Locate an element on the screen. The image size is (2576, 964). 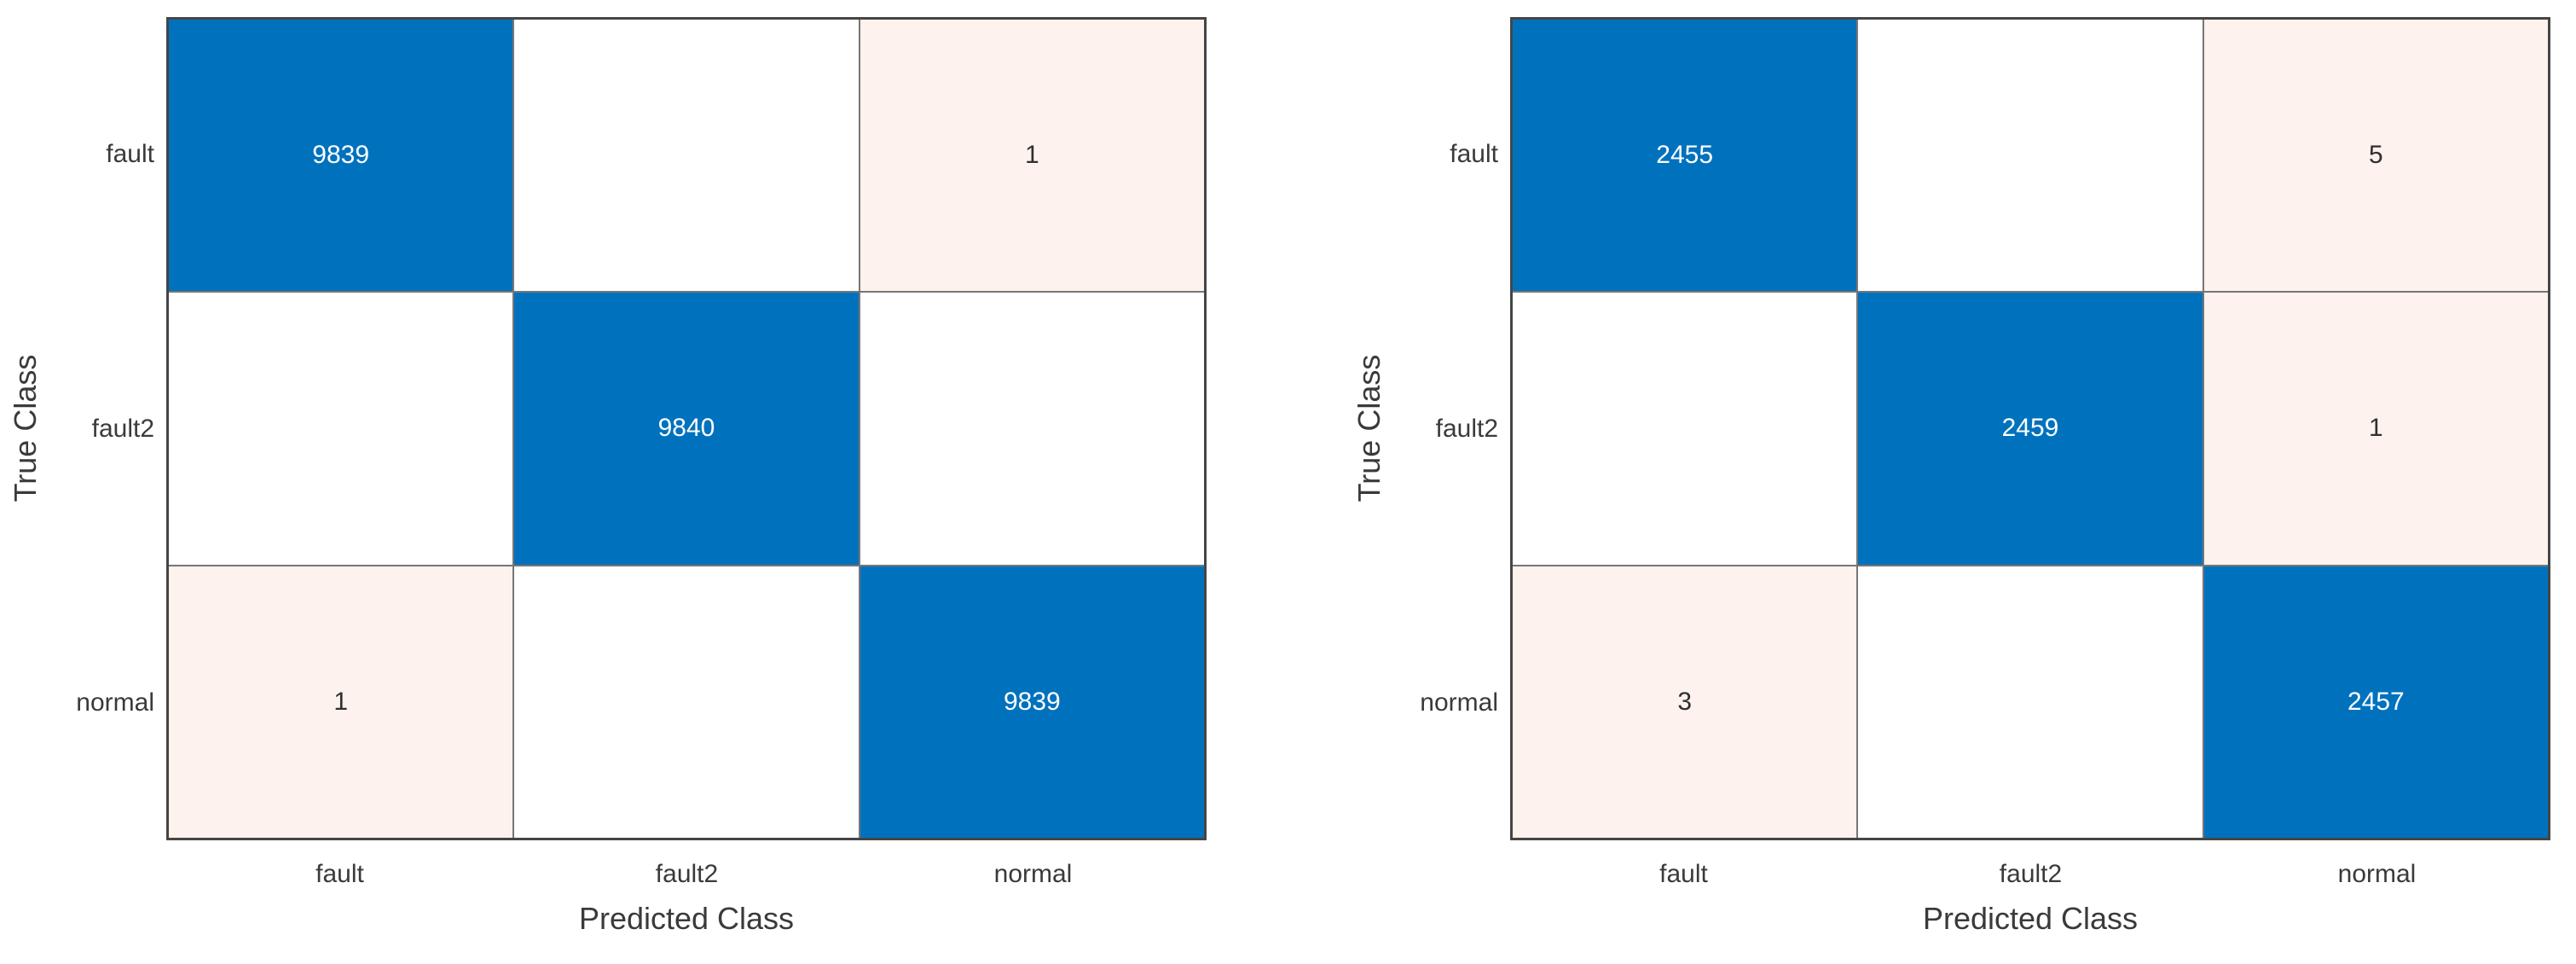
matrix-cell: 2459 is located at coordinates (2030, 429).